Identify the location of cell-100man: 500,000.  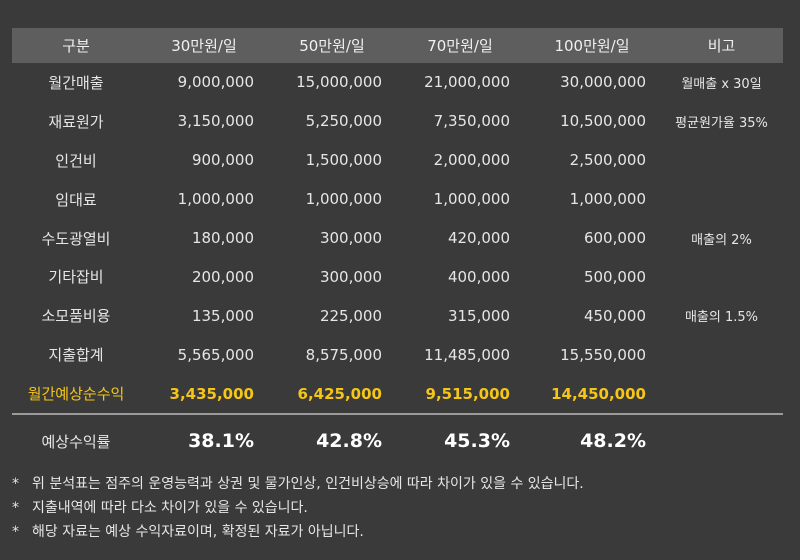
(614, 276).